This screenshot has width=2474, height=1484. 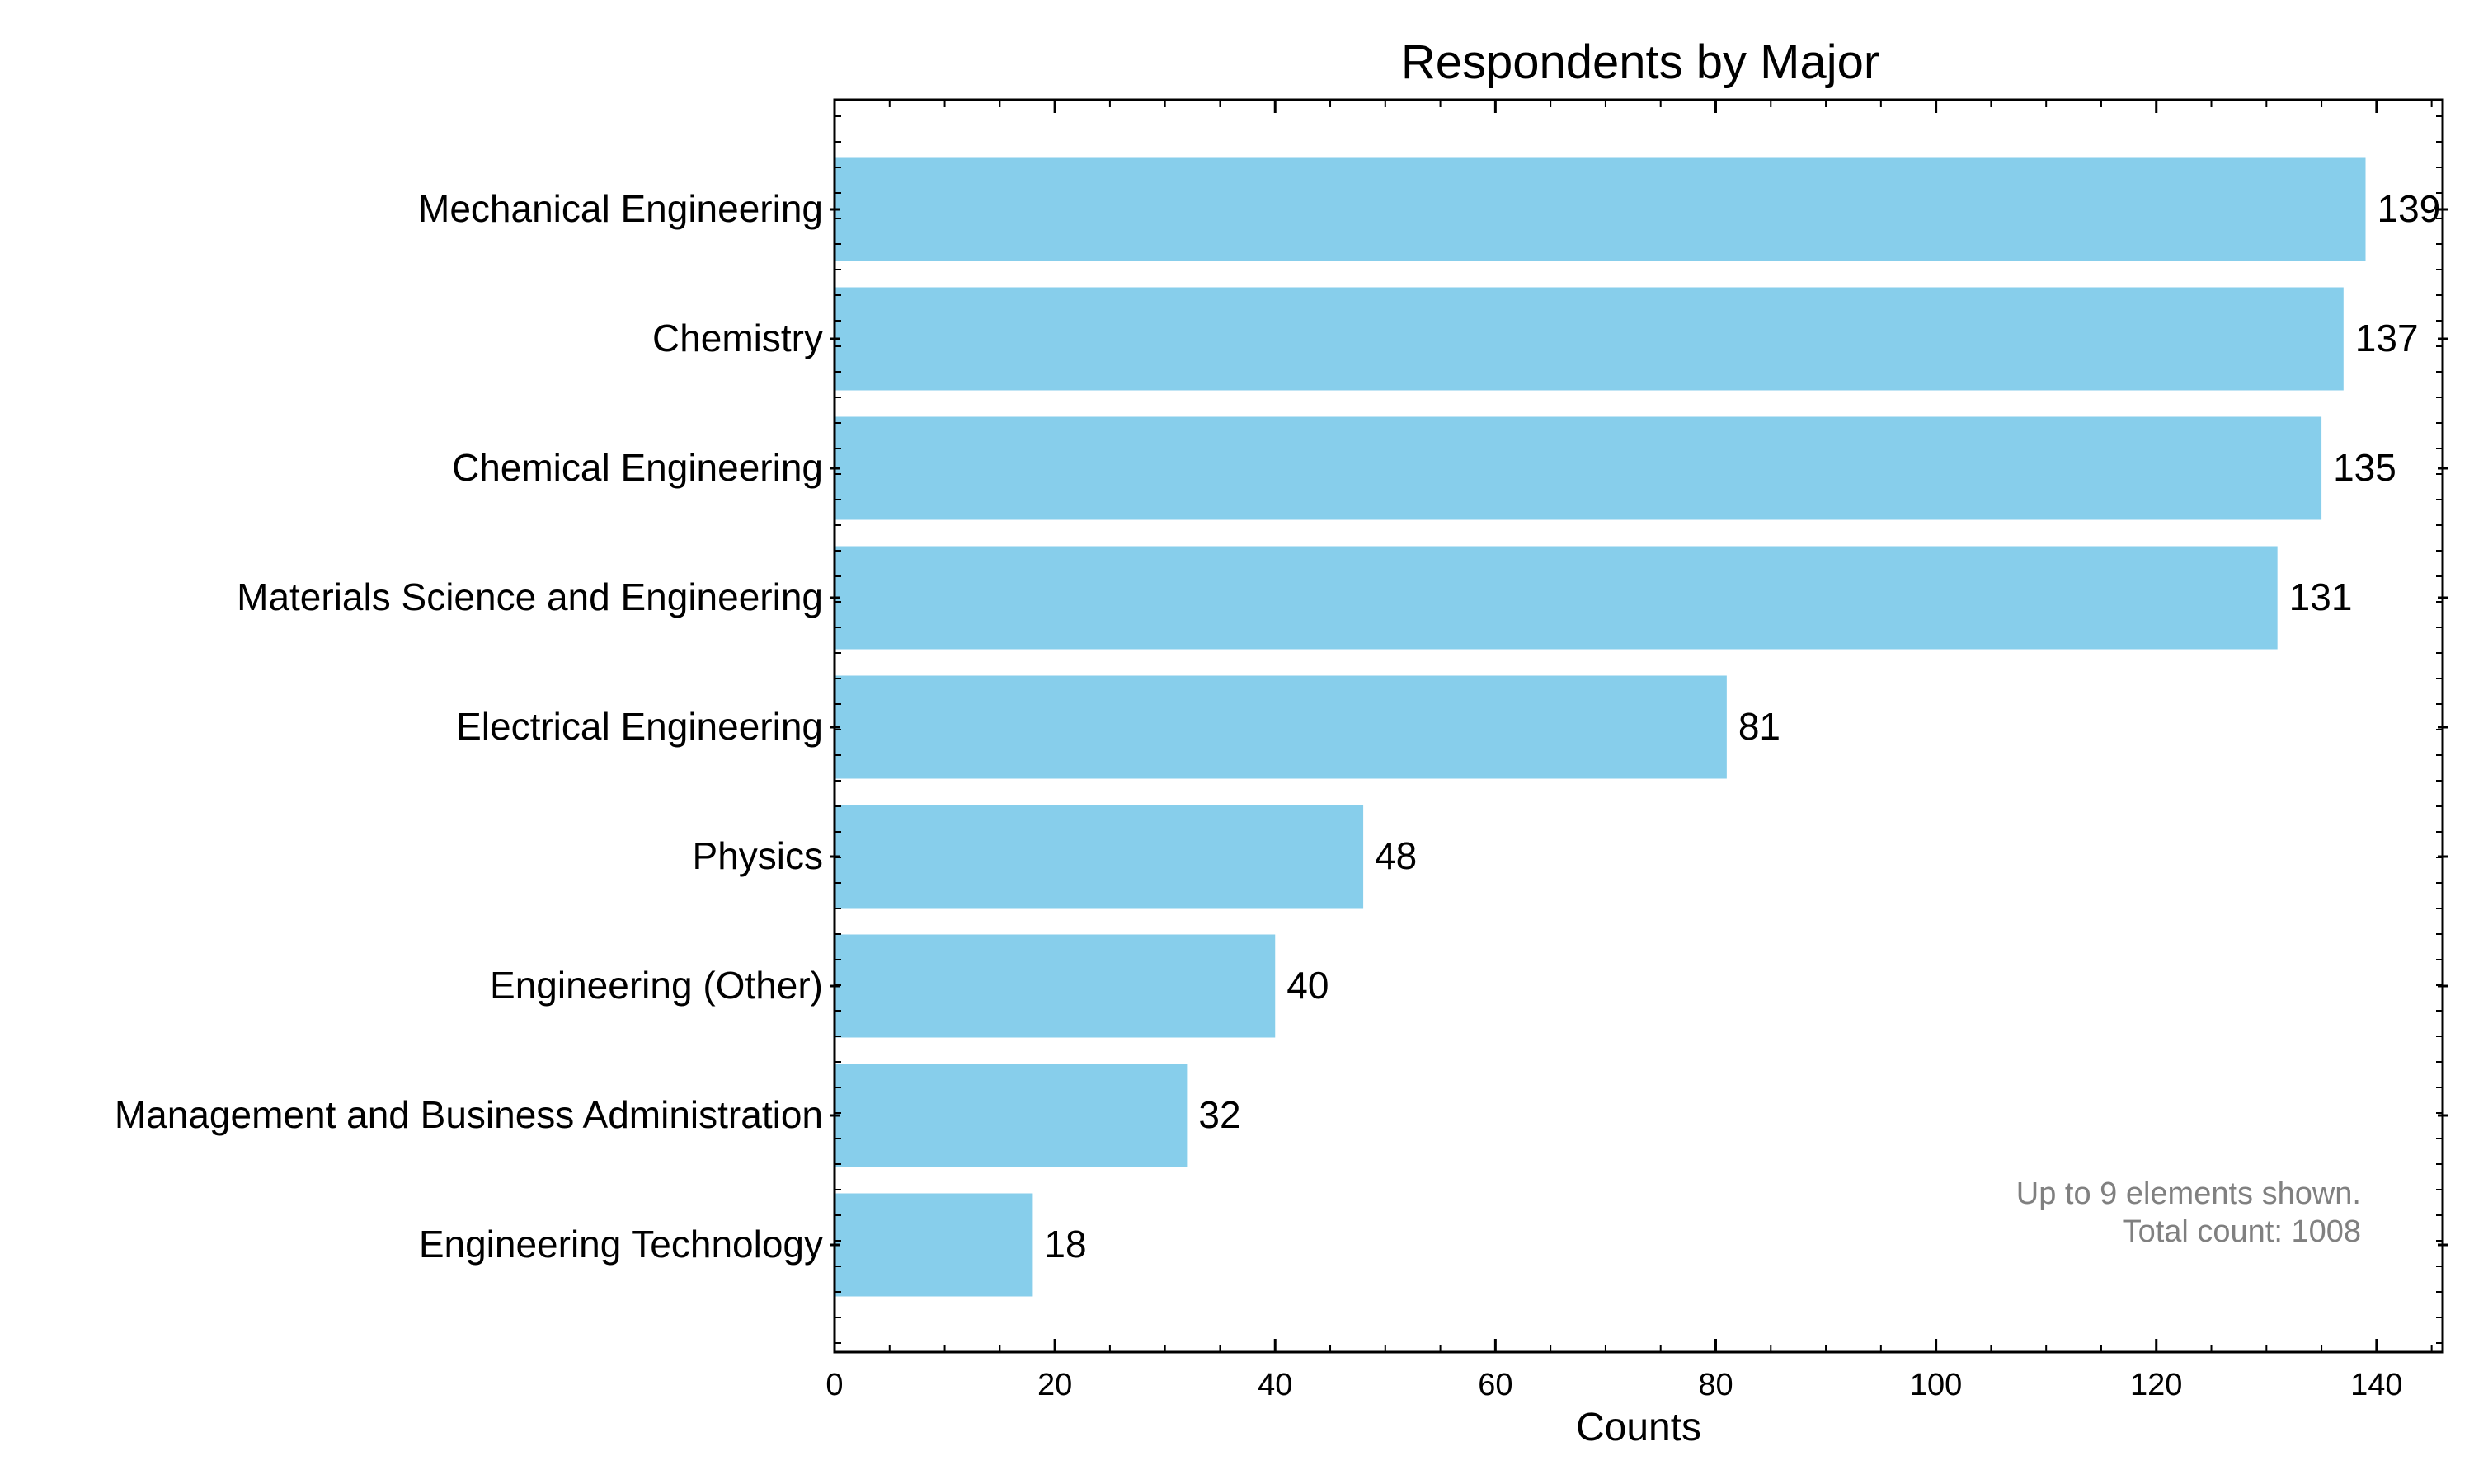 What do you see at coordinates (2156, 1385) in the screenshot?
I see `x-tick-label: 120` at bounding box center [2156, 1385].